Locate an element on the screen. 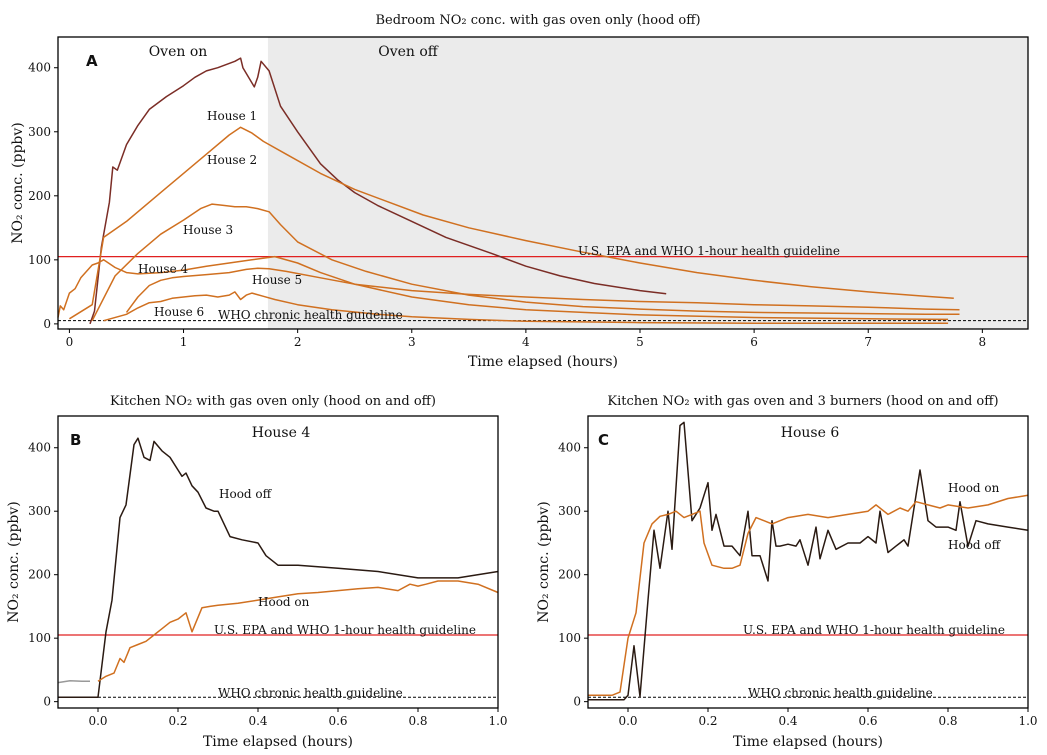 The image size is (1047, 755). panel-b-letter: B is located at coordinates (75, 440).